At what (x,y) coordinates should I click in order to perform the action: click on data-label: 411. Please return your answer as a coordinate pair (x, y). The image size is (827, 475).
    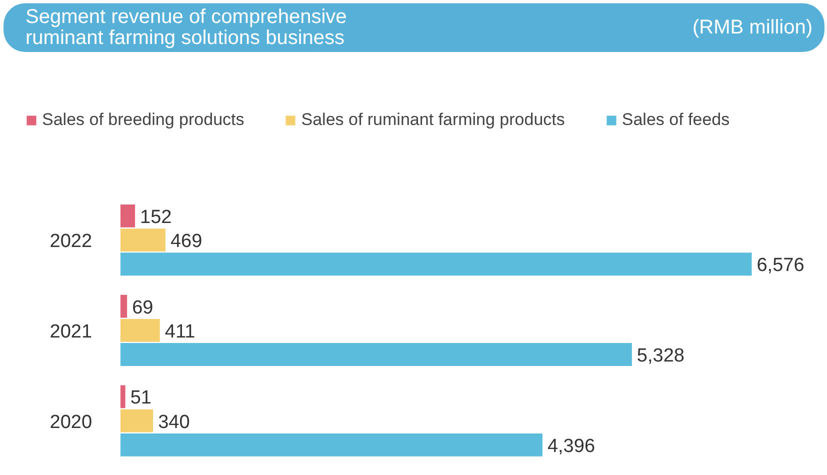
    Looking at the image, I should click on (180, 331).